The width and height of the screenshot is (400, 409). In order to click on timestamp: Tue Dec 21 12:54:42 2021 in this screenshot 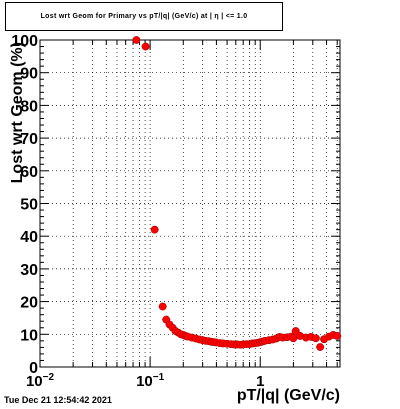, I will do `click(58, 400)`.